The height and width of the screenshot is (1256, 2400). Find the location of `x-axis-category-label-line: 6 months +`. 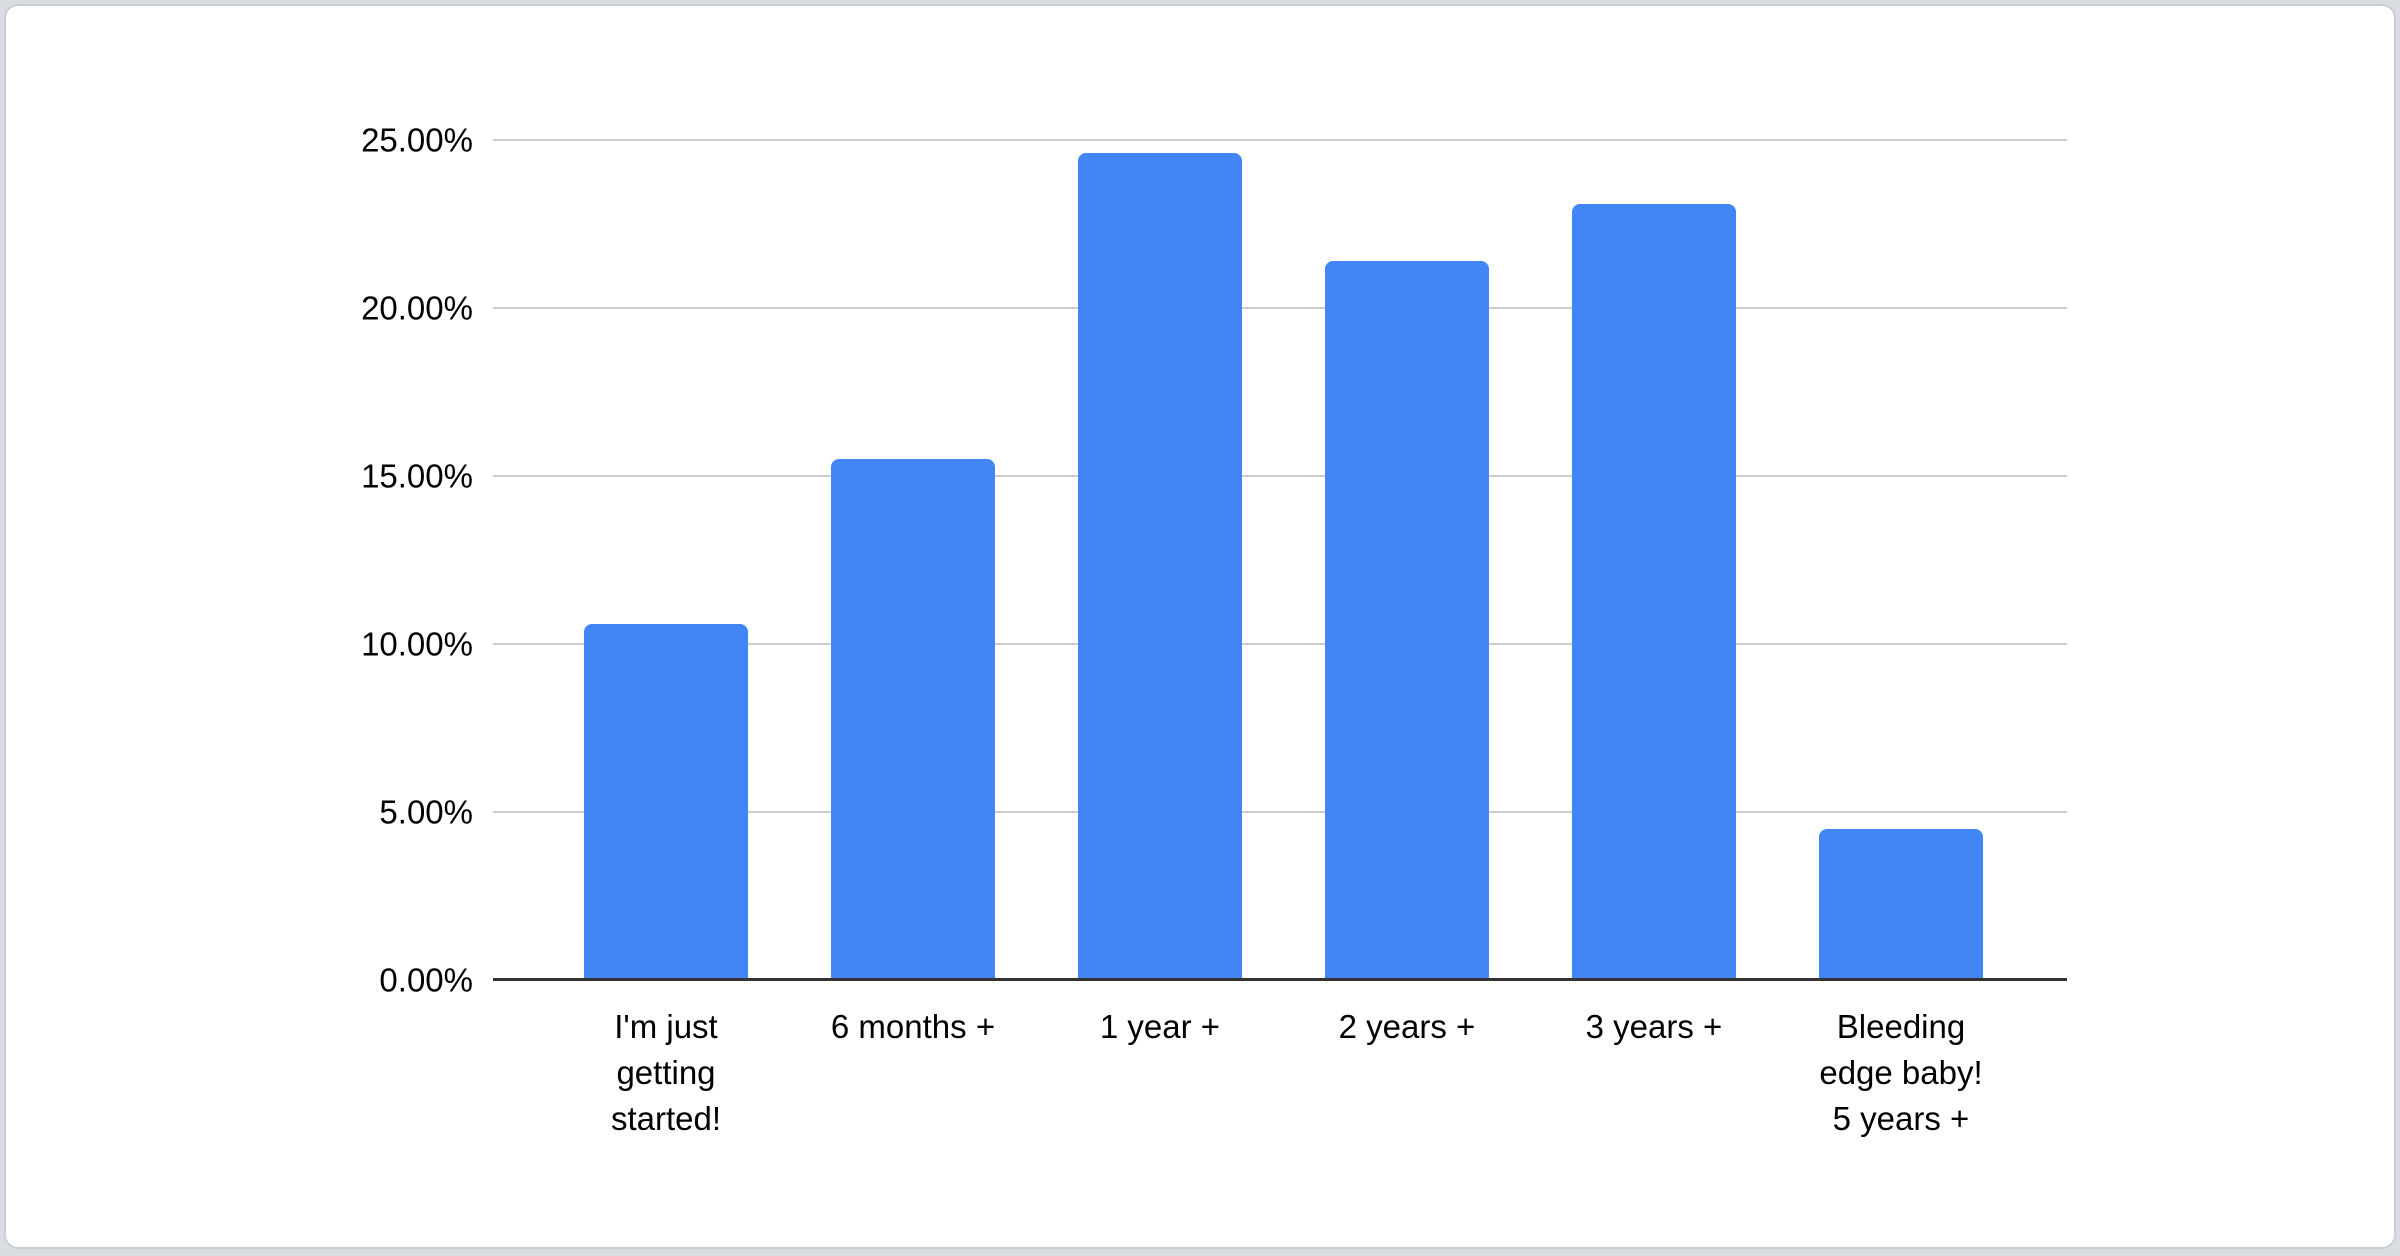

x-axis-category-label-line: 6 months + is located at coordinates (913, 1026).